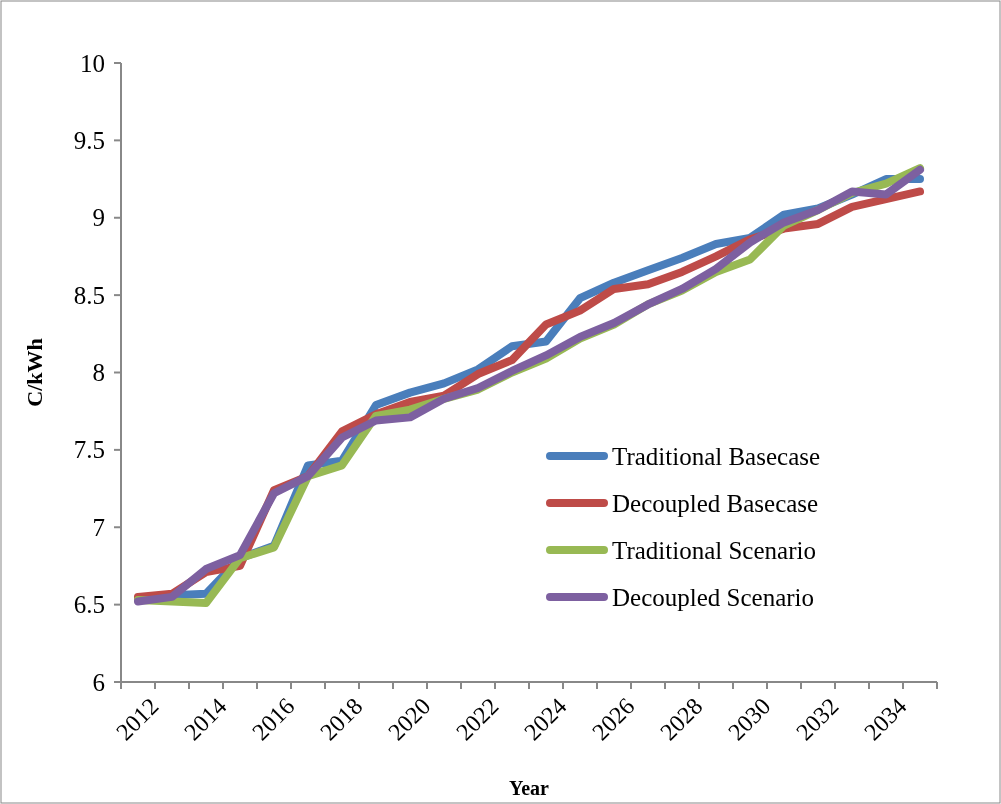 This screenshot has height=804, width=1001. I want to click on y-axis-title: C/kWh, so click(34, 372).